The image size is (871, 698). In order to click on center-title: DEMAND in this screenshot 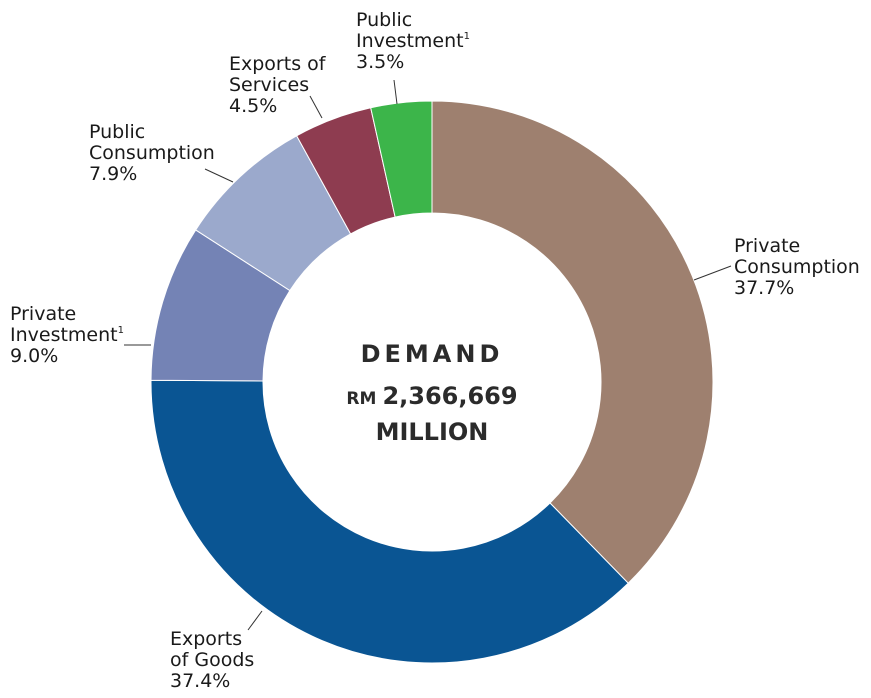, I will do `click(432, 354)`.